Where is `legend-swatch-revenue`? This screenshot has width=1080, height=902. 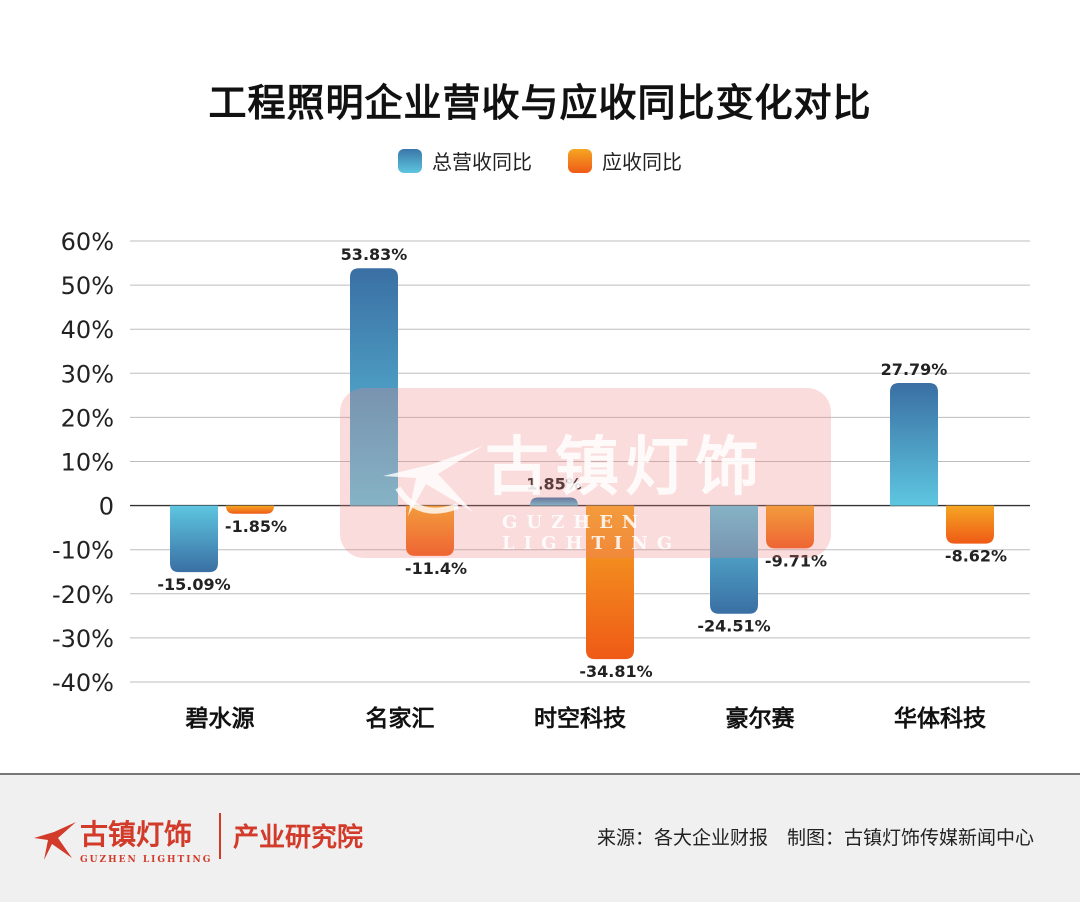
legend-swatch-revenue is located at coordinates (410, 160).